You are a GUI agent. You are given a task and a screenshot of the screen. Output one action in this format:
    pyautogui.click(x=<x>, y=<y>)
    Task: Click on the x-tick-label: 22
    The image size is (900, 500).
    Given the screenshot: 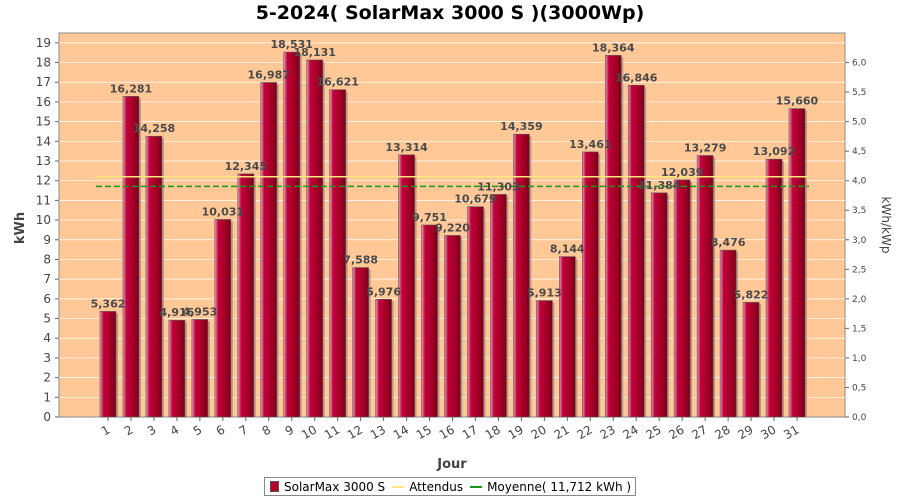 What is the action you would take?
    pyautogui.click(x=585, y=432)
    